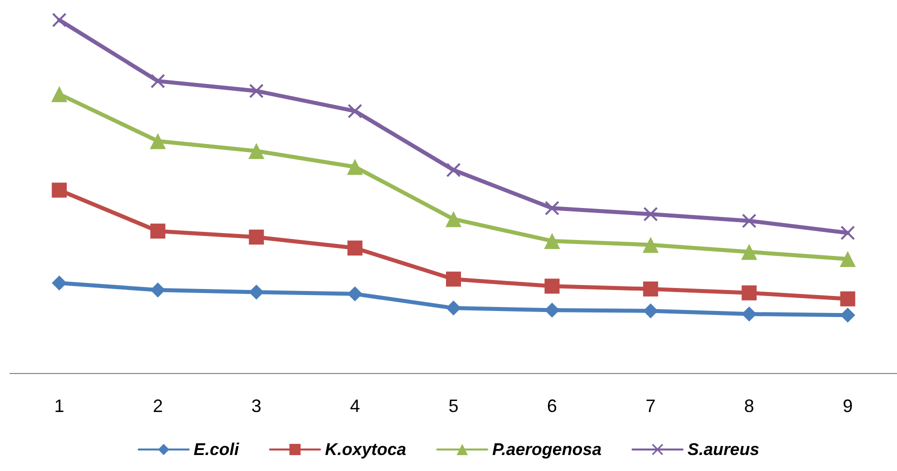 Image resolution: width=897 pixels, height=471 pixels. I want to click on x-tick-label: 5, so click(453, 406).